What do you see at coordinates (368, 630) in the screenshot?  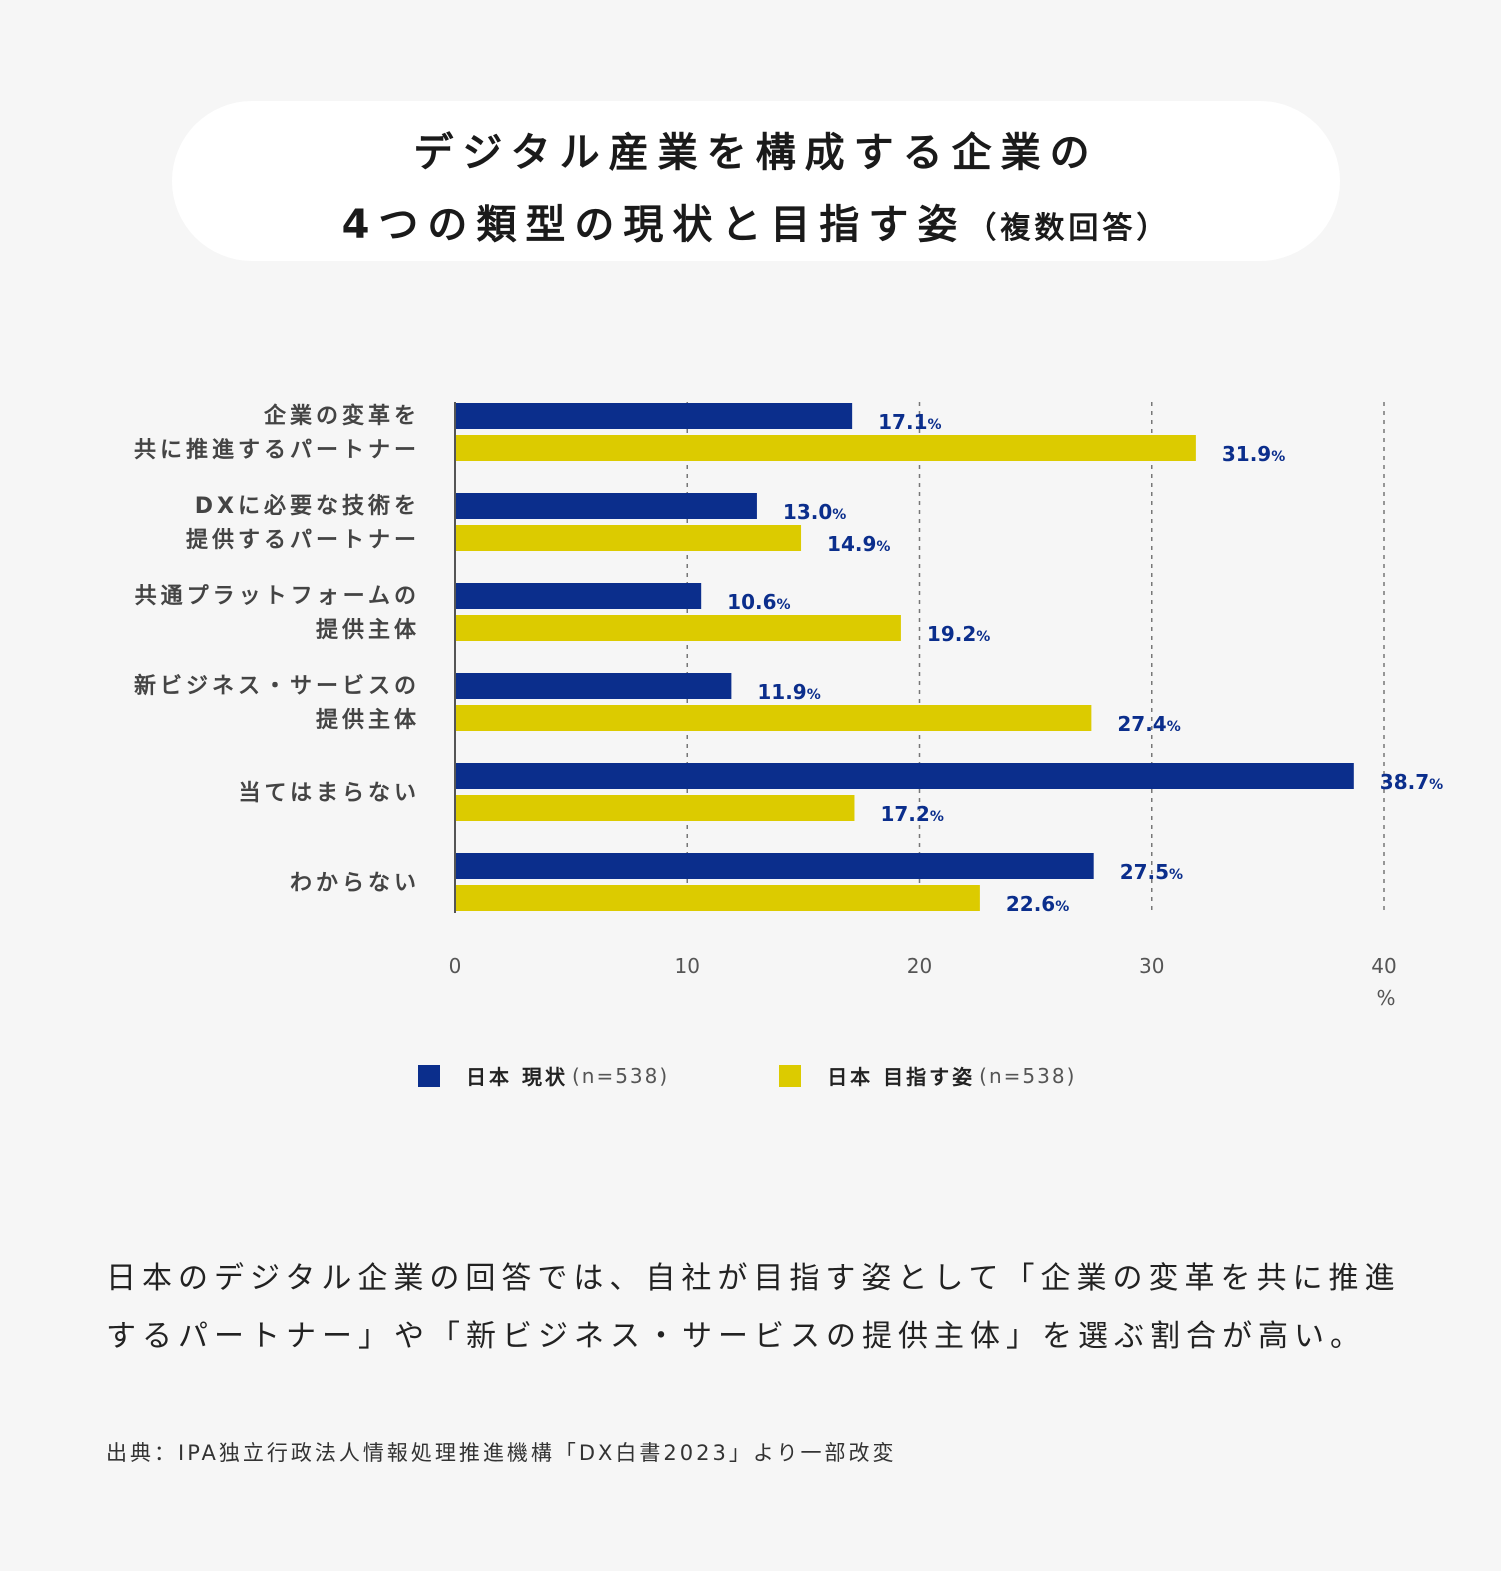 I see `category-label-2-1: 提供主体` at bounding box center [368, 630].